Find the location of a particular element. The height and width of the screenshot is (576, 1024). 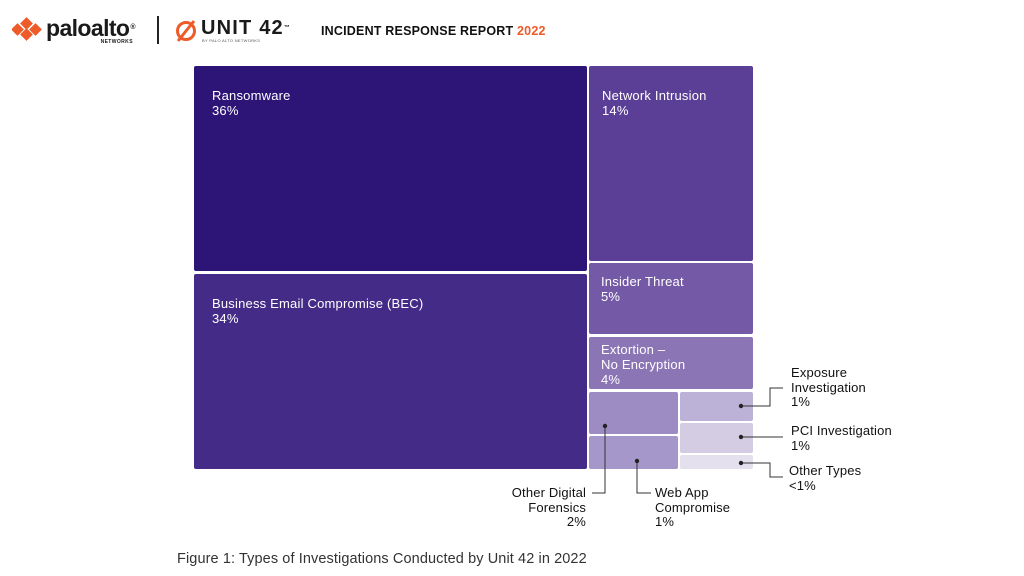

ext-label-name: Other Types is located at coordinates (825, 470).